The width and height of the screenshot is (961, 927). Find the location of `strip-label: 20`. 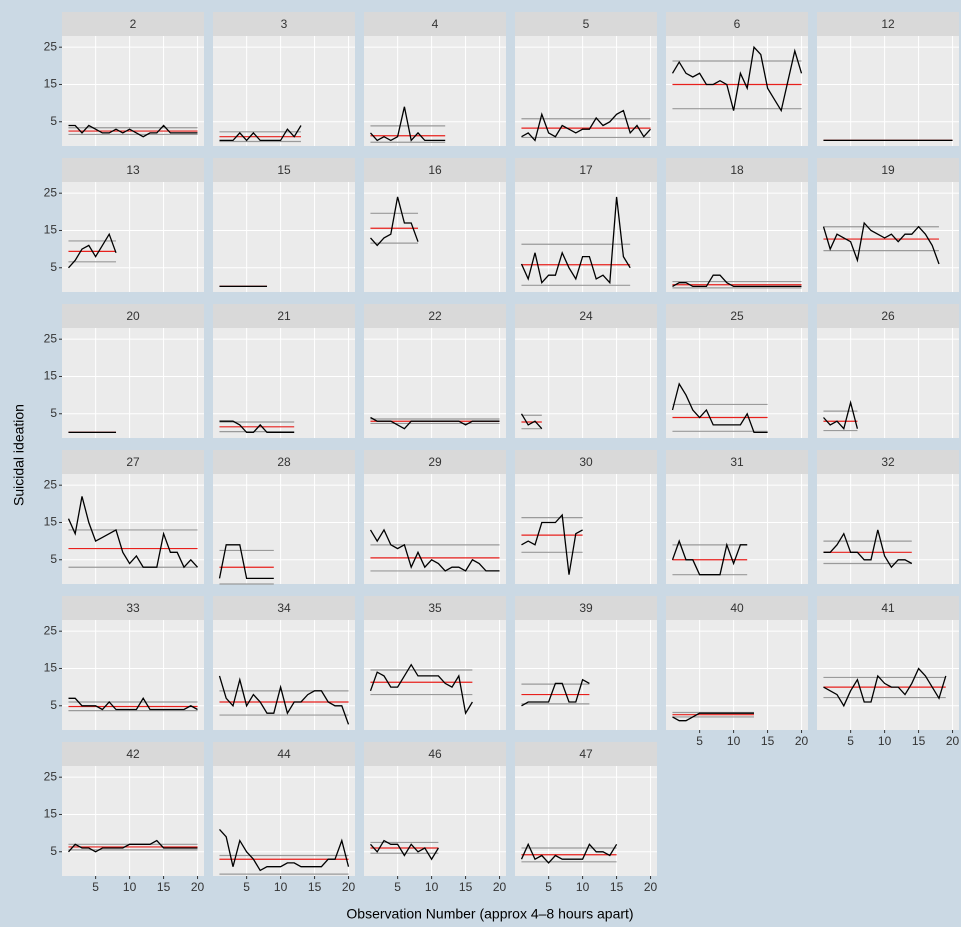

strip-label: 20 is located at coordinates (133, 316).